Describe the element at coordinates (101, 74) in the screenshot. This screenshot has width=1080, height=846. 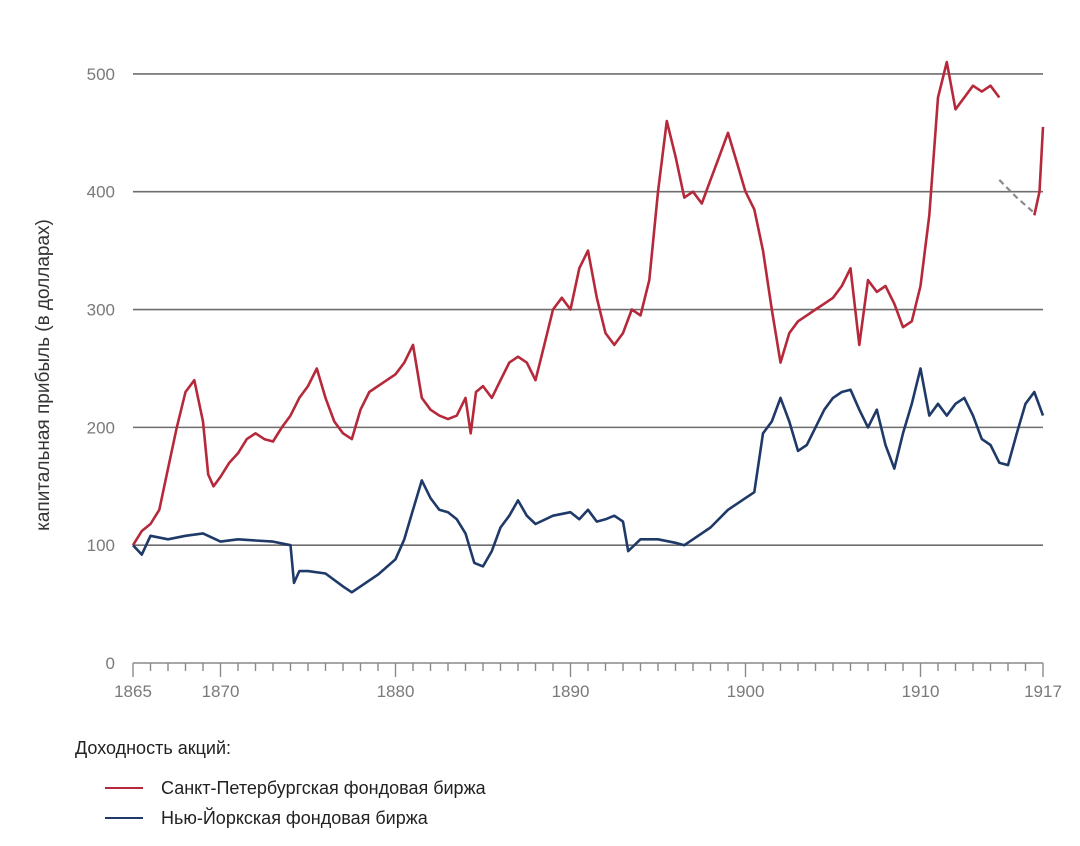
I see `y-tick-label: 500` at that location.